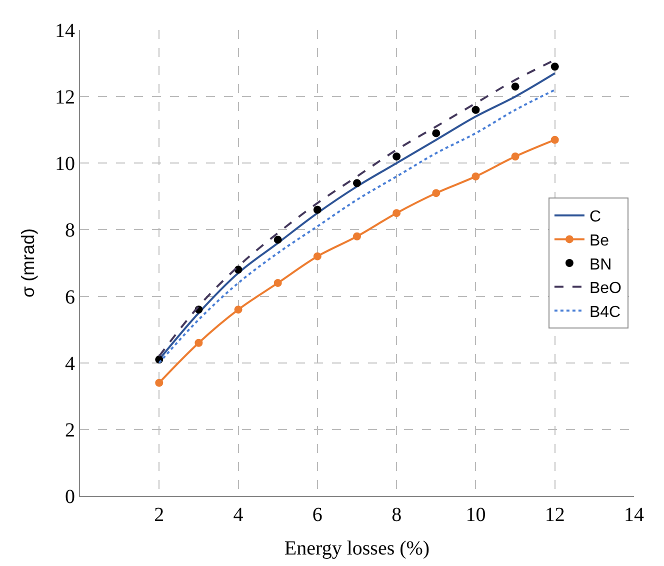 The height and width of the screenshot is (566, 664). What do you see at coordinates (28, 263) in the screenshot?
I see `y-axis-title: σ (mrad)` at bounding box center [28, 263].